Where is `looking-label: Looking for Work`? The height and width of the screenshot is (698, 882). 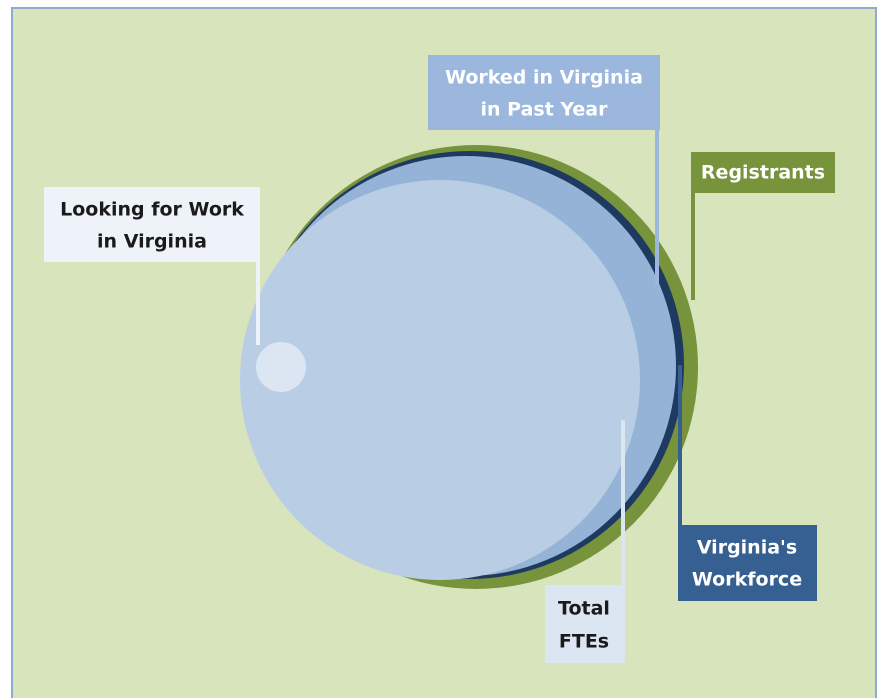 looking-label: Looking for Work is located at coordinates (152, 210).